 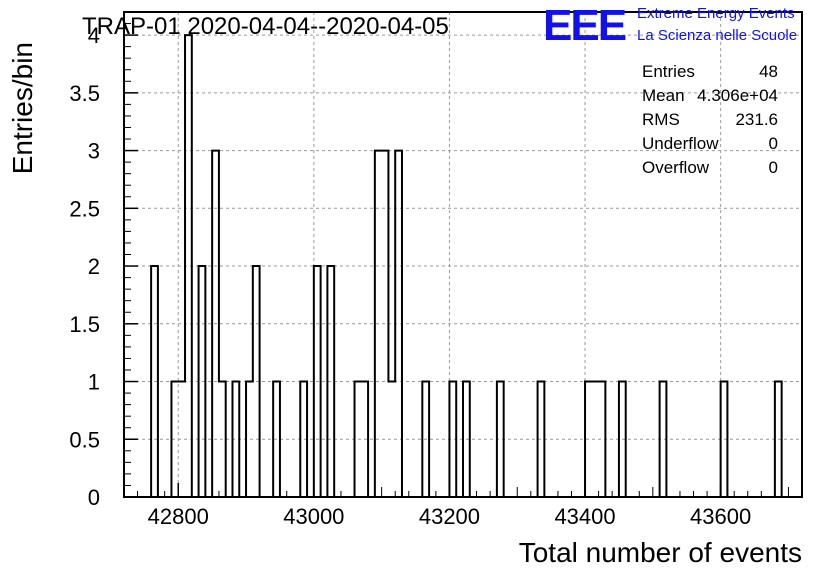 I want to click on logo-line-2: La Scienza nelle Scuole, so click(x=717, y=35).